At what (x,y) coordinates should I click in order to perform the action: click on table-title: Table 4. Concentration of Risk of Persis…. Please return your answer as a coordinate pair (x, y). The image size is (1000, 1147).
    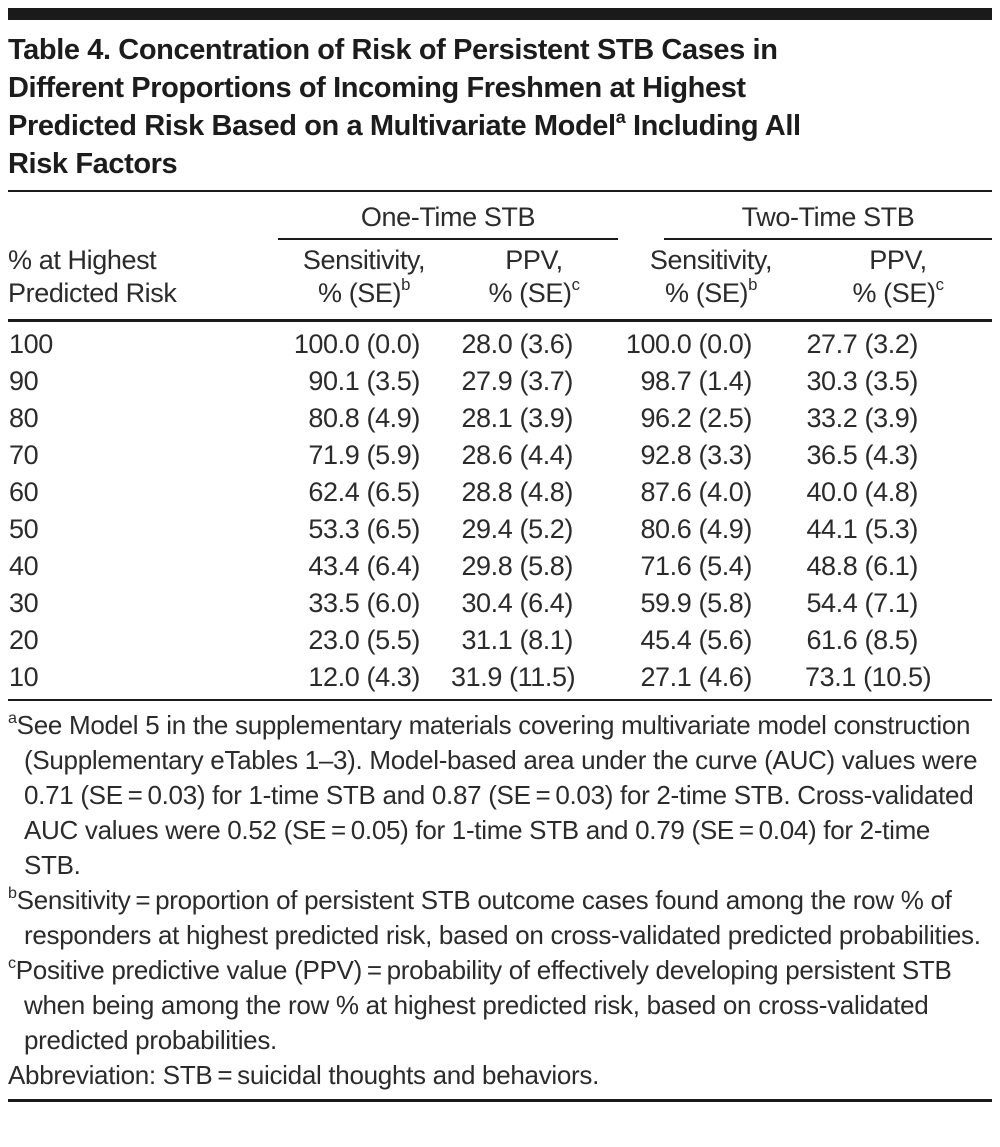
    Looking at the image, I should click on (500, 107).